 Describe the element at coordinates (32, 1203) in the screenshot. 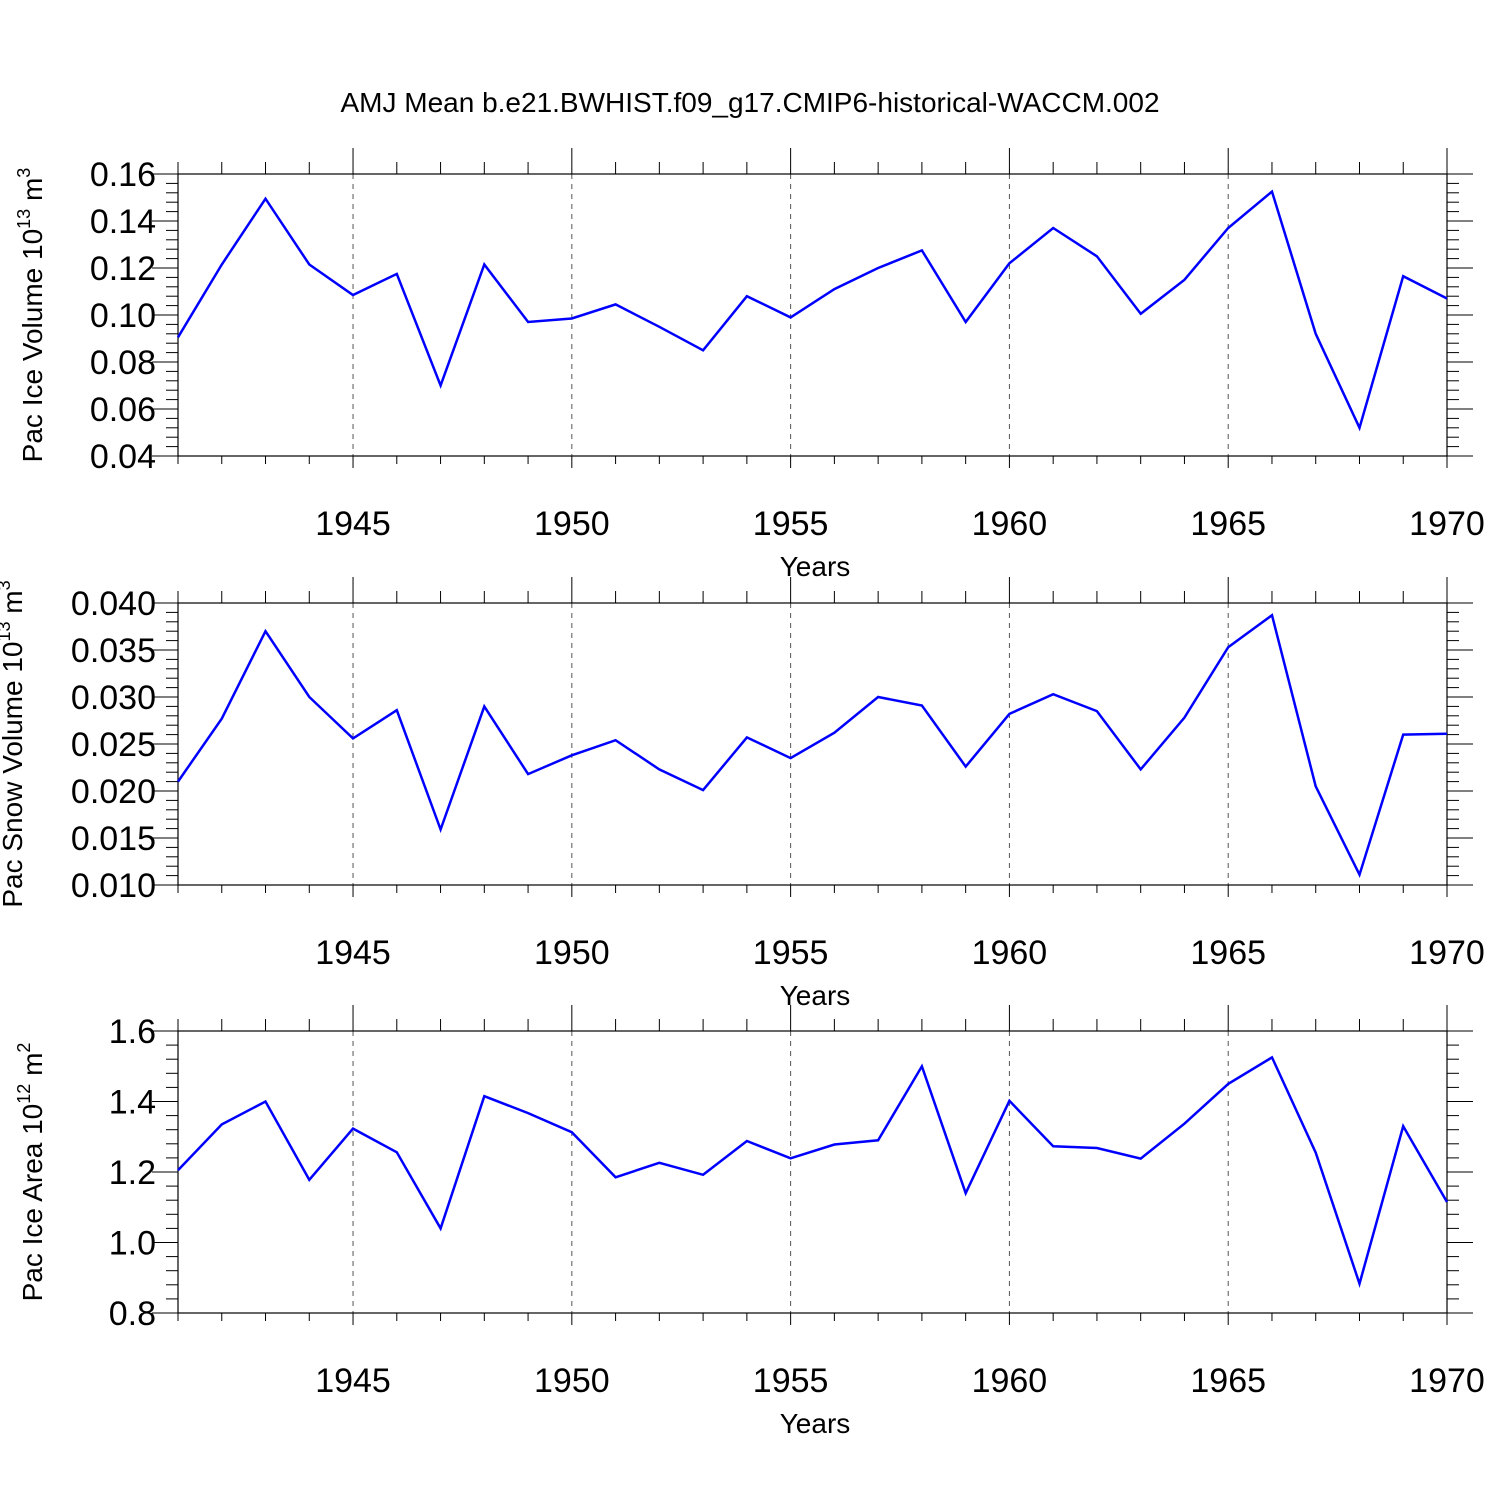

I see `y-axis-label-main: Pac Ice Area 10` at that location.